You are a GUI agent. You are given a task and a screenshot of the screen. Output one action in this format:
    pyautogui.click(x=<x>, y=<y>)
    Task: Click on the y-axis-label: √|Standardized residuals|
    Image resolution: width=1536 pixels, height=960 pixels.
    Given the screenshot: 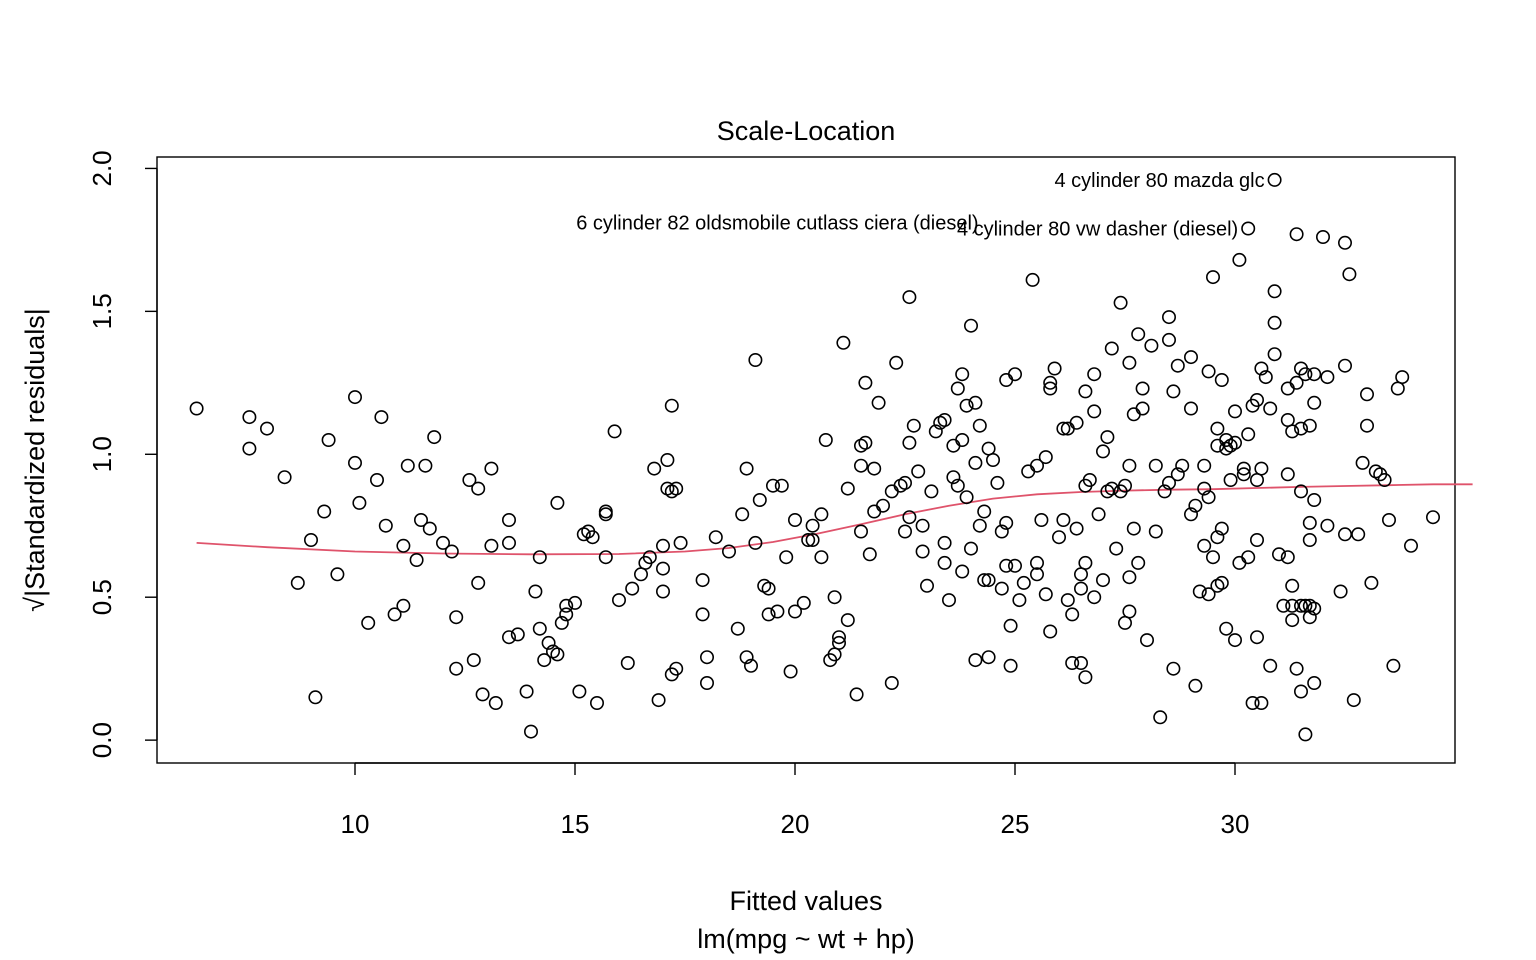 What is the action you would take?
    pyautogui.click(x=35, y=460)
    